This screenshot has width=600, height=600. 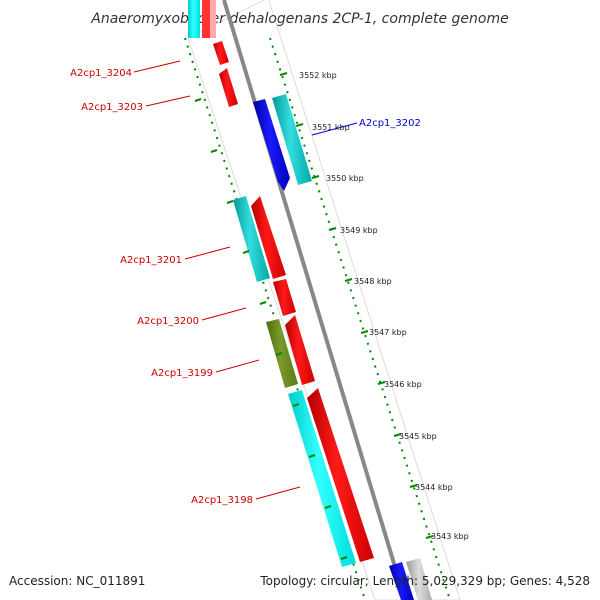 What do you see at coordinates (331, 127) in the screenshot?
I see `tick-label: 3551 kbp` at bounding box center [331, 127].